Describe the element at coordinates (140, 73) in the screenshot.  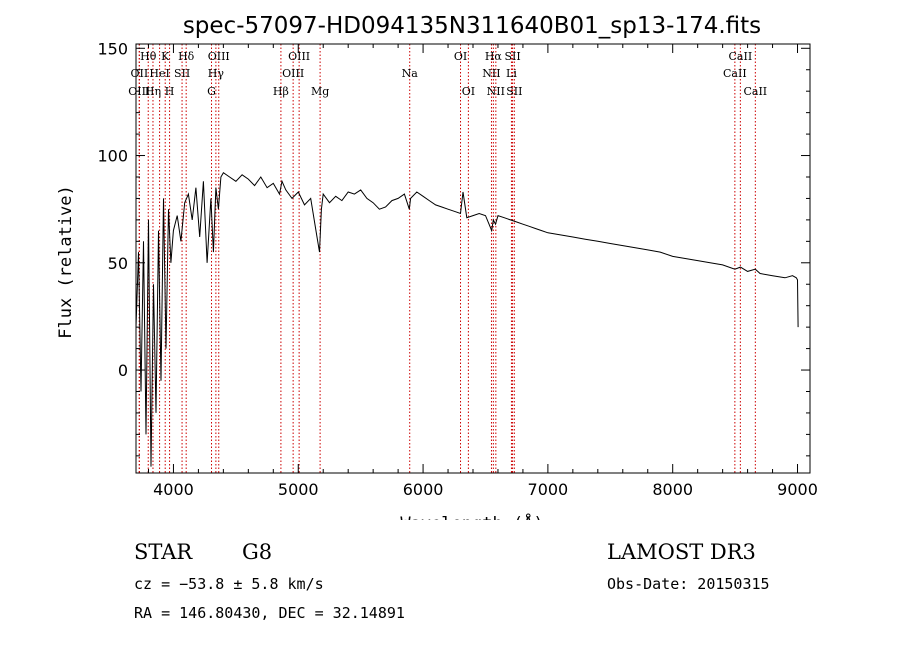
I see `spectral-line-label: OII` at that location.